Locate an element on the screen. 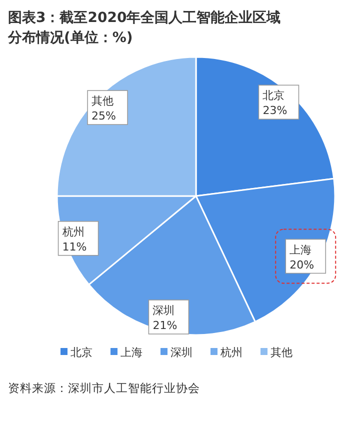  legend-label: 上海 is located at coordinates (131, 352).